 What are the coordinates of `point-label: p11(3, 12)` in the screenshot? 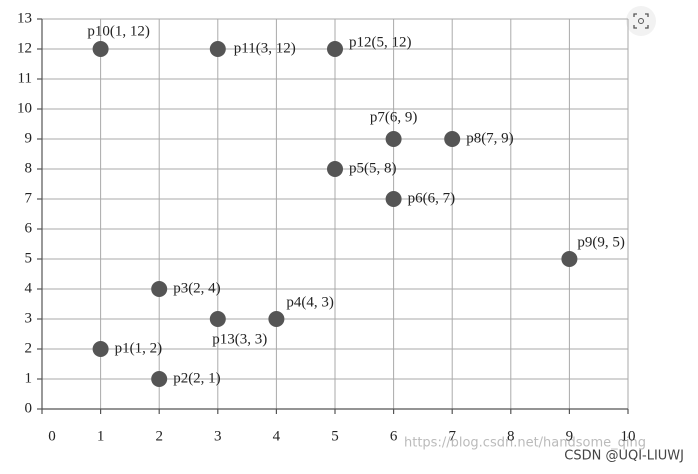 It's located at (265, 48).